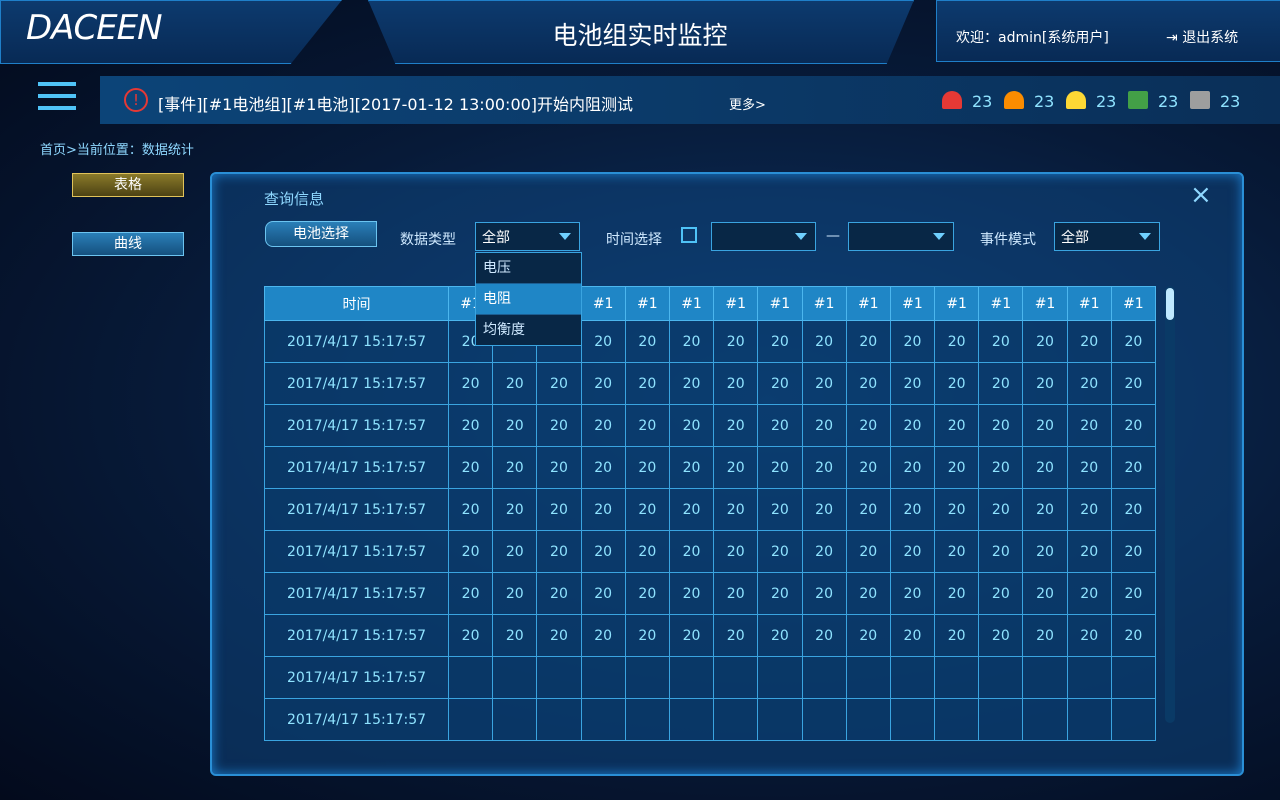 This screenshot has height=800, width=1280. Describe the element at coordinates (710, 303) in the screenshot. I see `header-row: 时间#1#1#1#1#1#1#1#1#1#1#1#1#1#1#1#1` at that location.